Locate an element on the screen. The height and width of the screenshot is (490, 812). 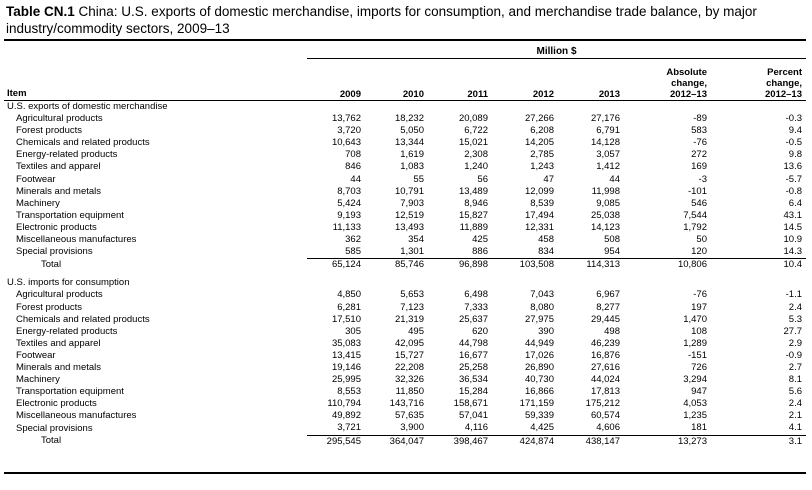
cell-value: 4,850 is located at coordinates (349, 295).